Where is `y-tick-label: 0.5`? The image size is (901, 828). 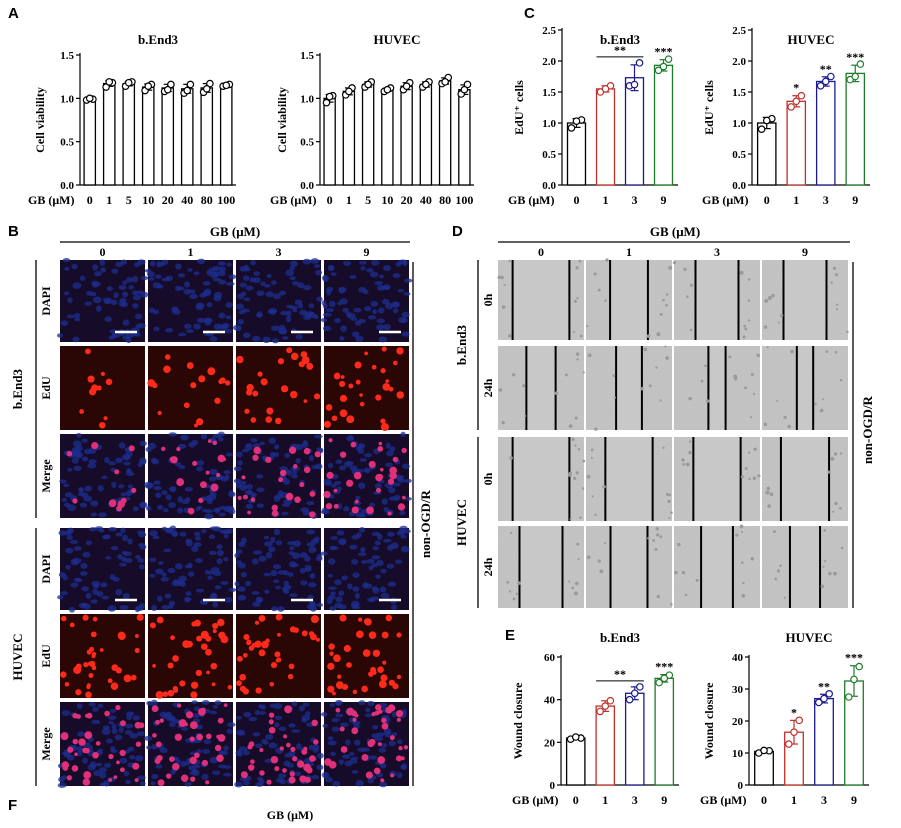
y-tick-label: 0.5 is located at coordinates (549, 155).